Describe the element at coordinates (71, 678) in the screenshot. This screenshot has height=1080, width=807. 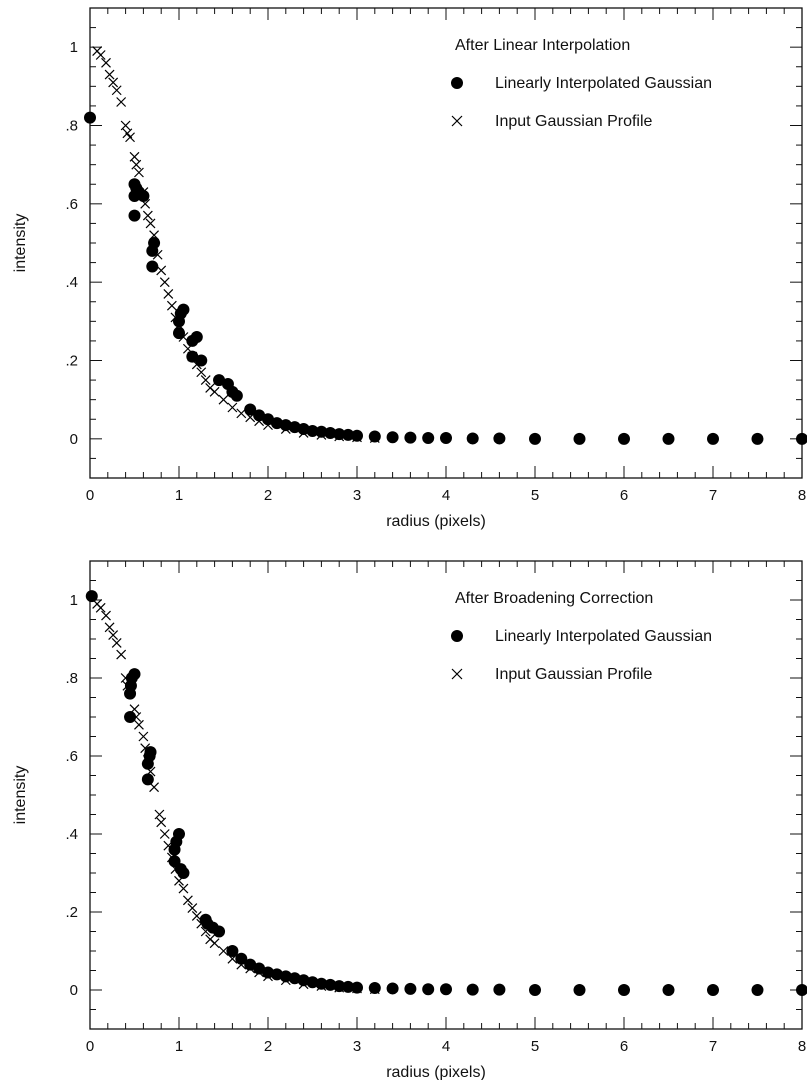
I see `y-tick-label: .8` at that location.